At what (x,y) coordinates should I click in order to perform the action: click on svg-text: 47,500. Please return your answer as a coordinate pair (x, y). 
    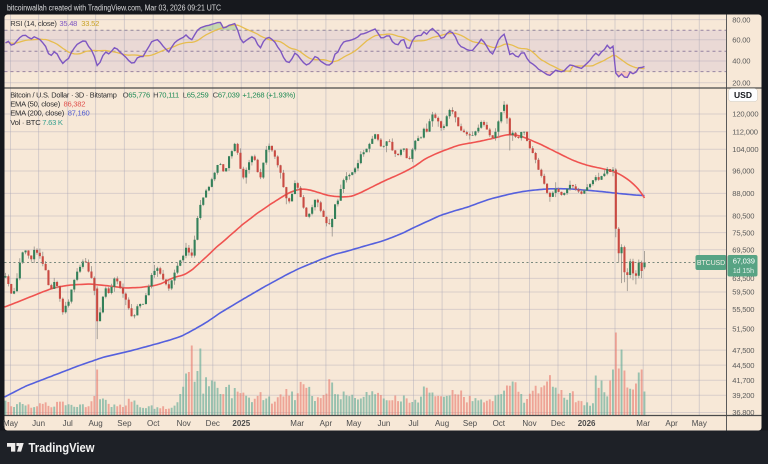
    Looking at the image, I should click on (743, 350).